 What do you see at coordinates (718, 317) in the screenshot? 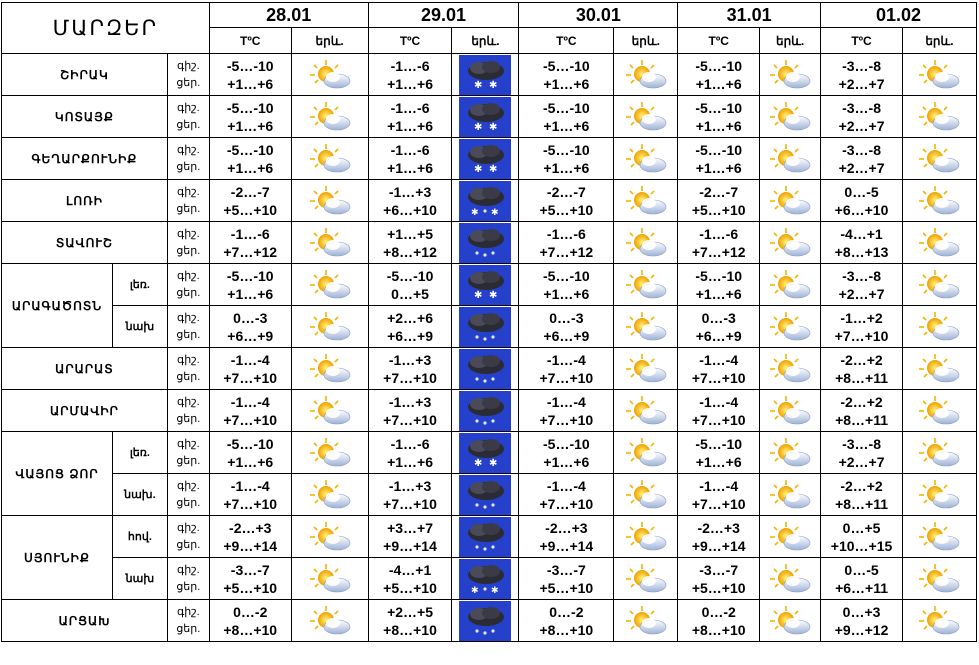
I see `night-temperature: 0…-3` at bounding box center [718, 317].